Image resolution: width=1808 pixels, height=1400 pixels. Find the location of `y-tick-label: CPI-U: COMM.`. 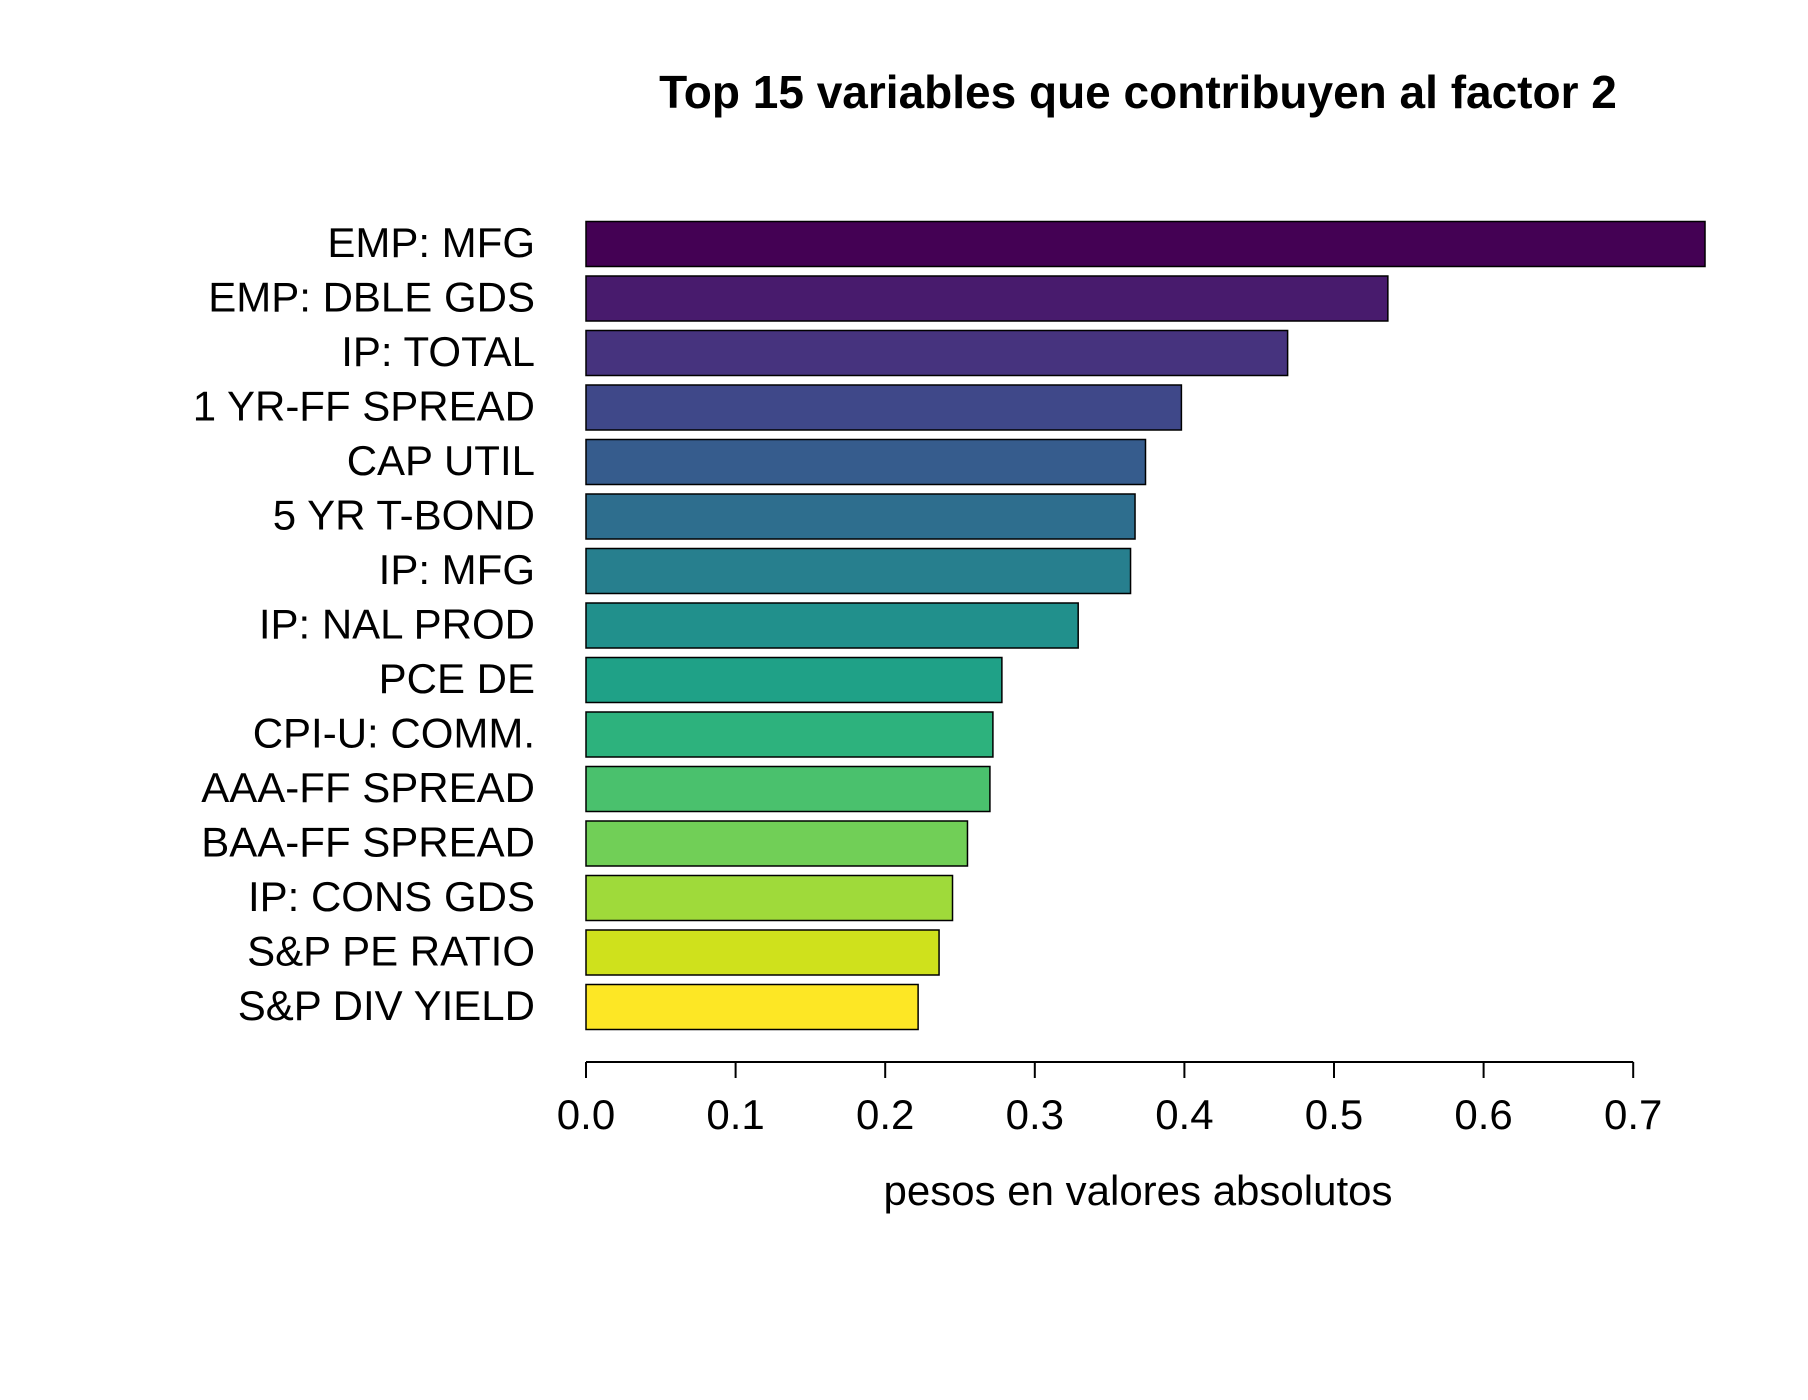

y-tick-label: CPI-U: COMM. is located at coordinates (394, 733).